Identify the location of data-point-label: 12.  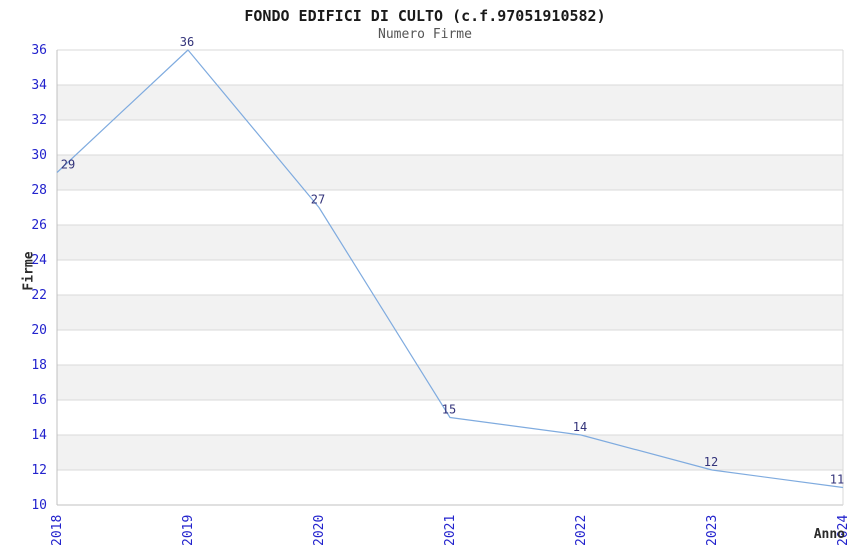
(711, 462).